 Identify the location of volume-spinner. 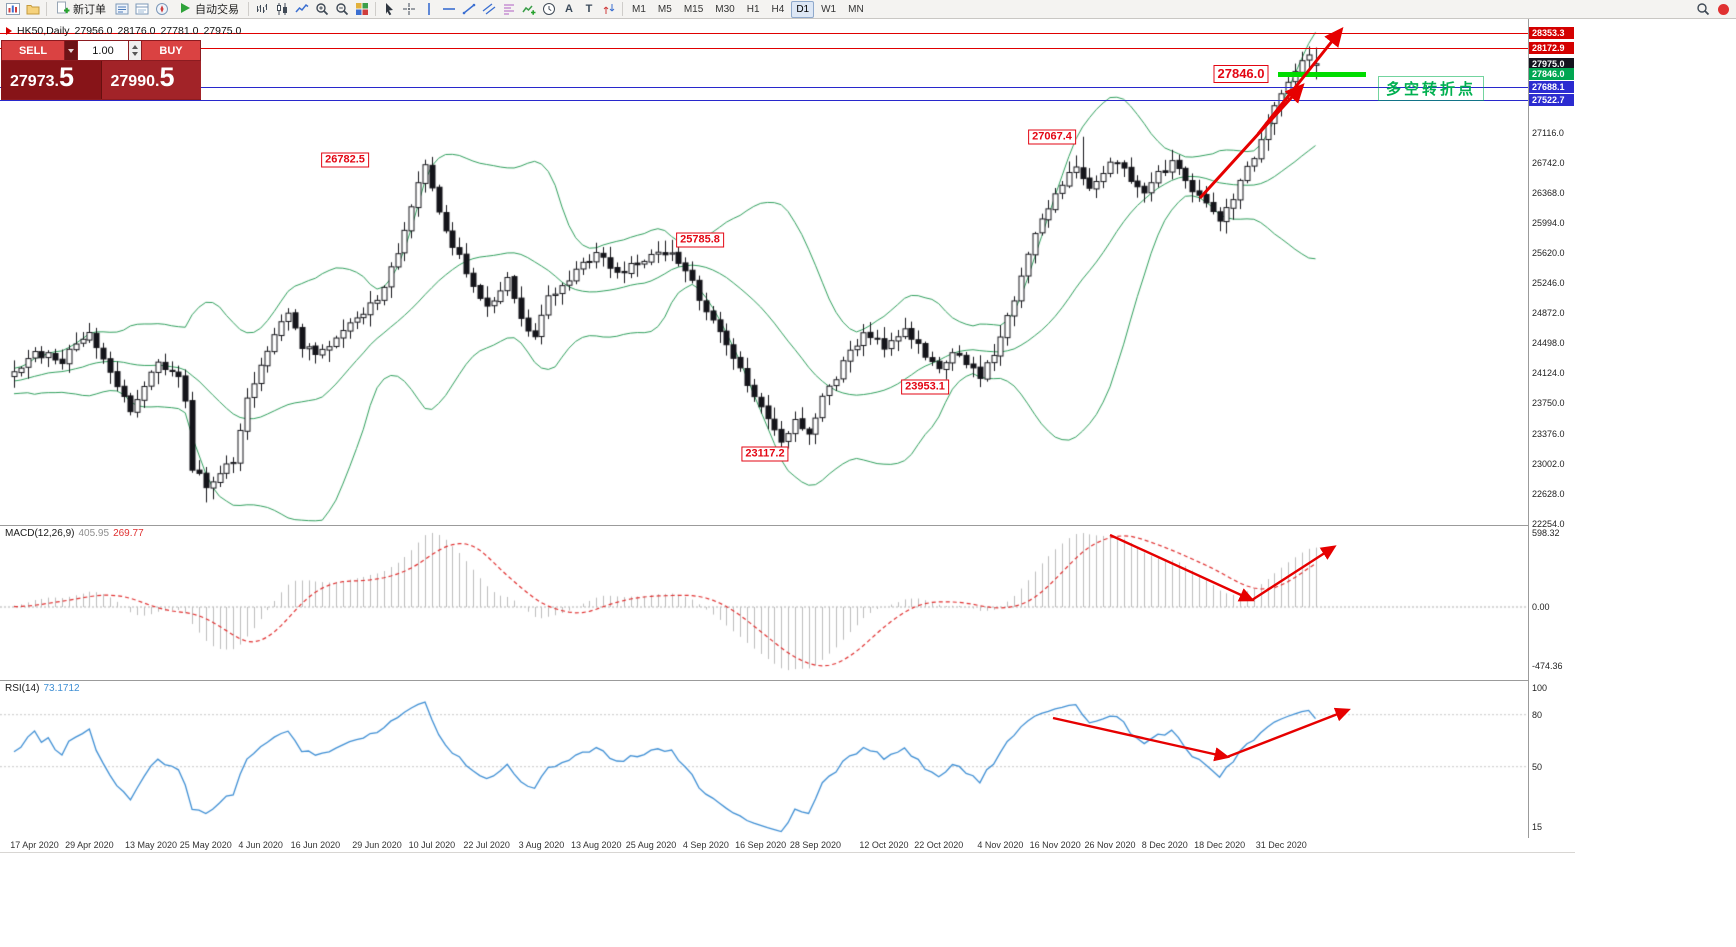
(135, 50).